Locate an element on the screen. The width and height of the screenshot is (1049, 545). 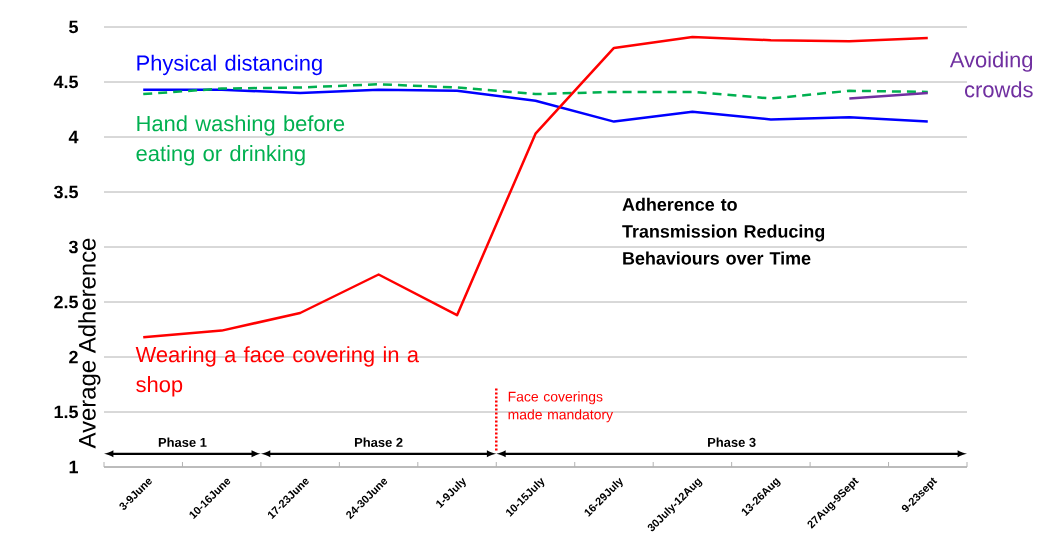
y-tick-label: 3.5 is located at coordinates (65, 192).